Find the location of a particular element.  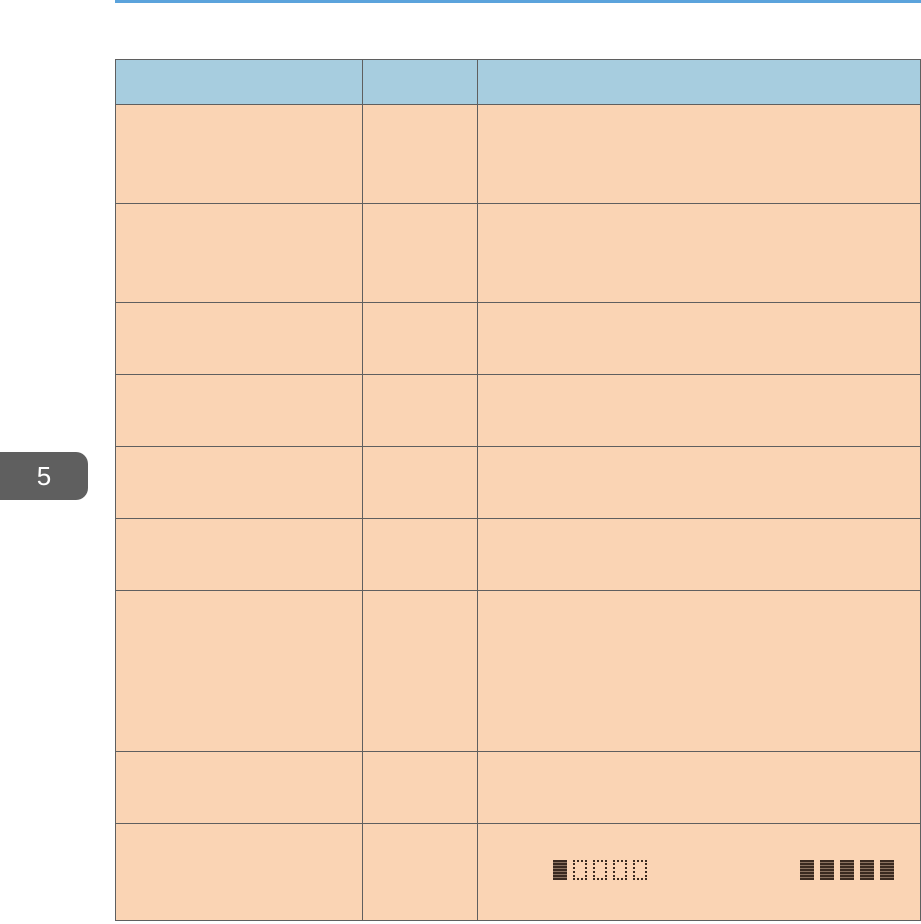

table-header is located at coordinates (518, 82).